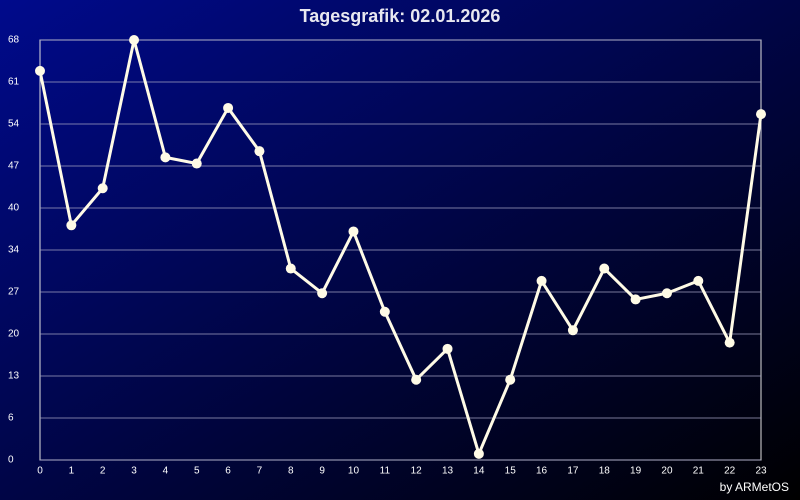 The height and width of the screenshot is (500, 800). What do you see at coordinates (14, 124) in the screenshot?
I see `y-tick-label: 54` at bounding box center [14, 124].